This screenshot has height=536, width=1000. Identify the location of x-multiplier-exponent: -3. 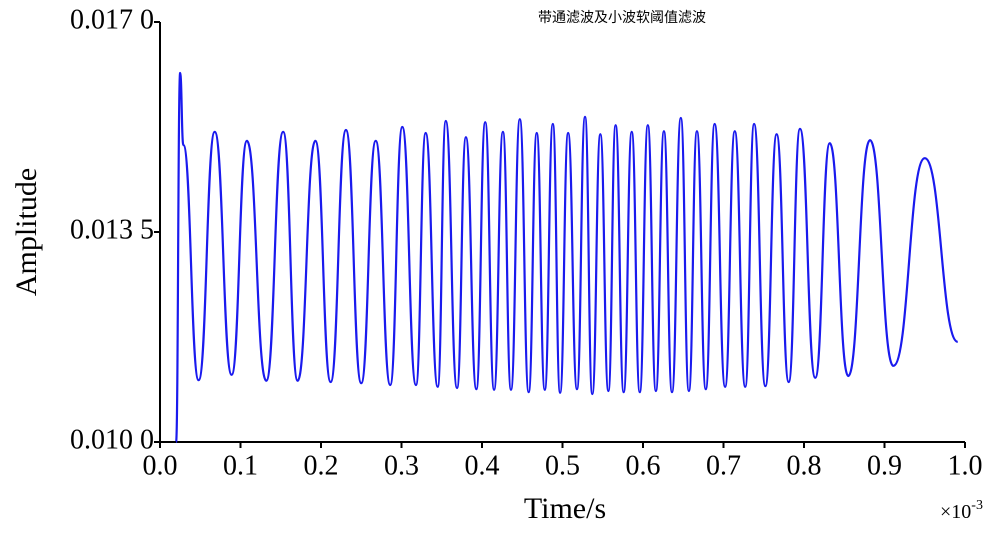
(977, 505).